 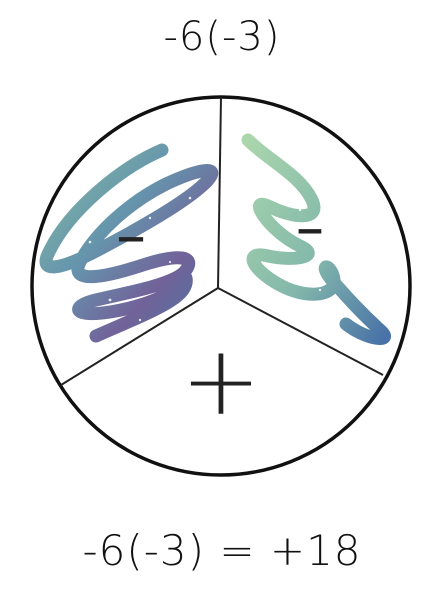 I want to click on section-sign-left: -, so click(x=131, y=235).